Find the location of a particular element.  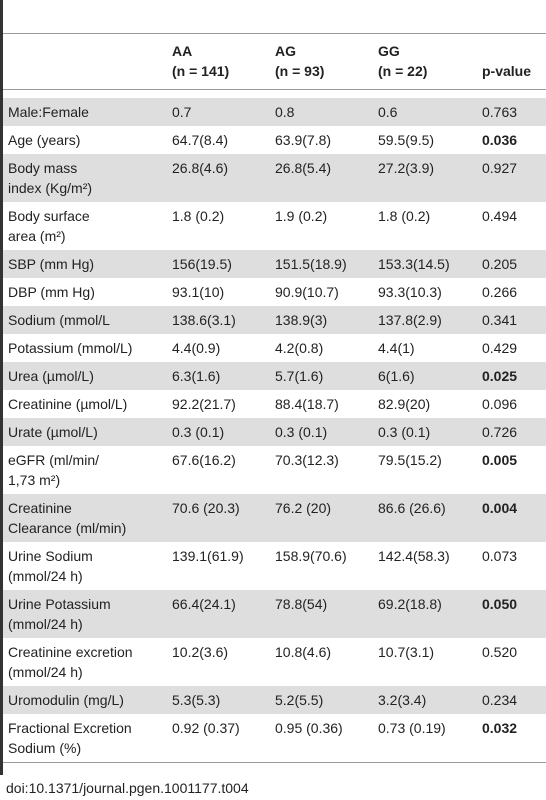

header-cell: GG (n = 22) is located at coordinates (422, 62).